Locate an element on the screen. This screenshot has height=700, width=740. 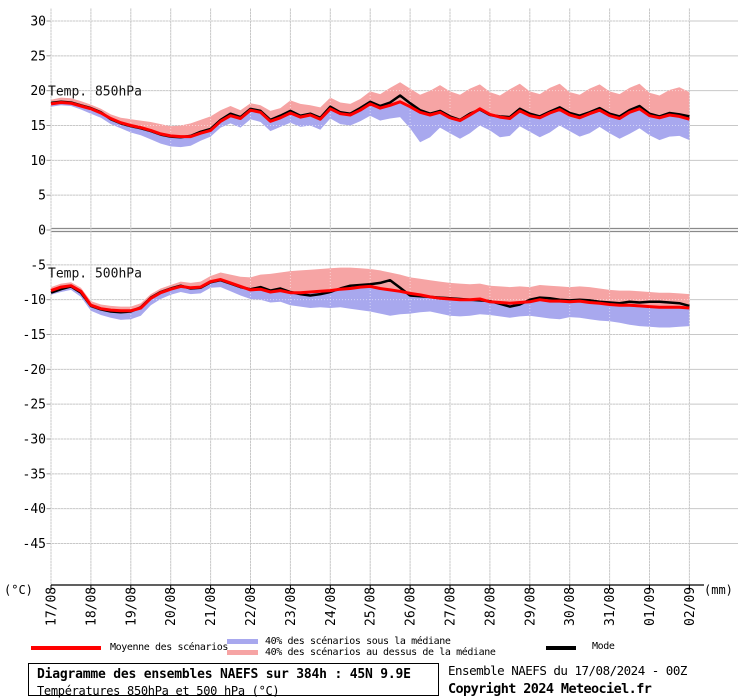
y-tick-label: -35 is located at coordinates (34, 474).